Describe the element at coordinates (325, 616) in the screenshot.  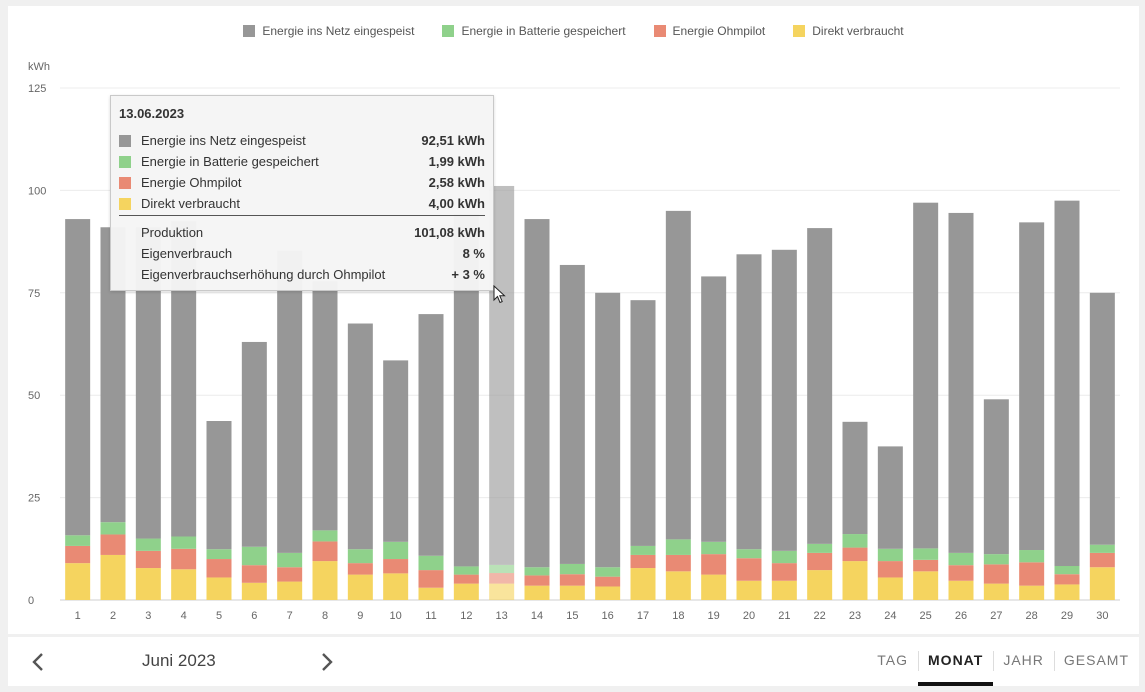
I see `x-tick-label: 8` at that location.